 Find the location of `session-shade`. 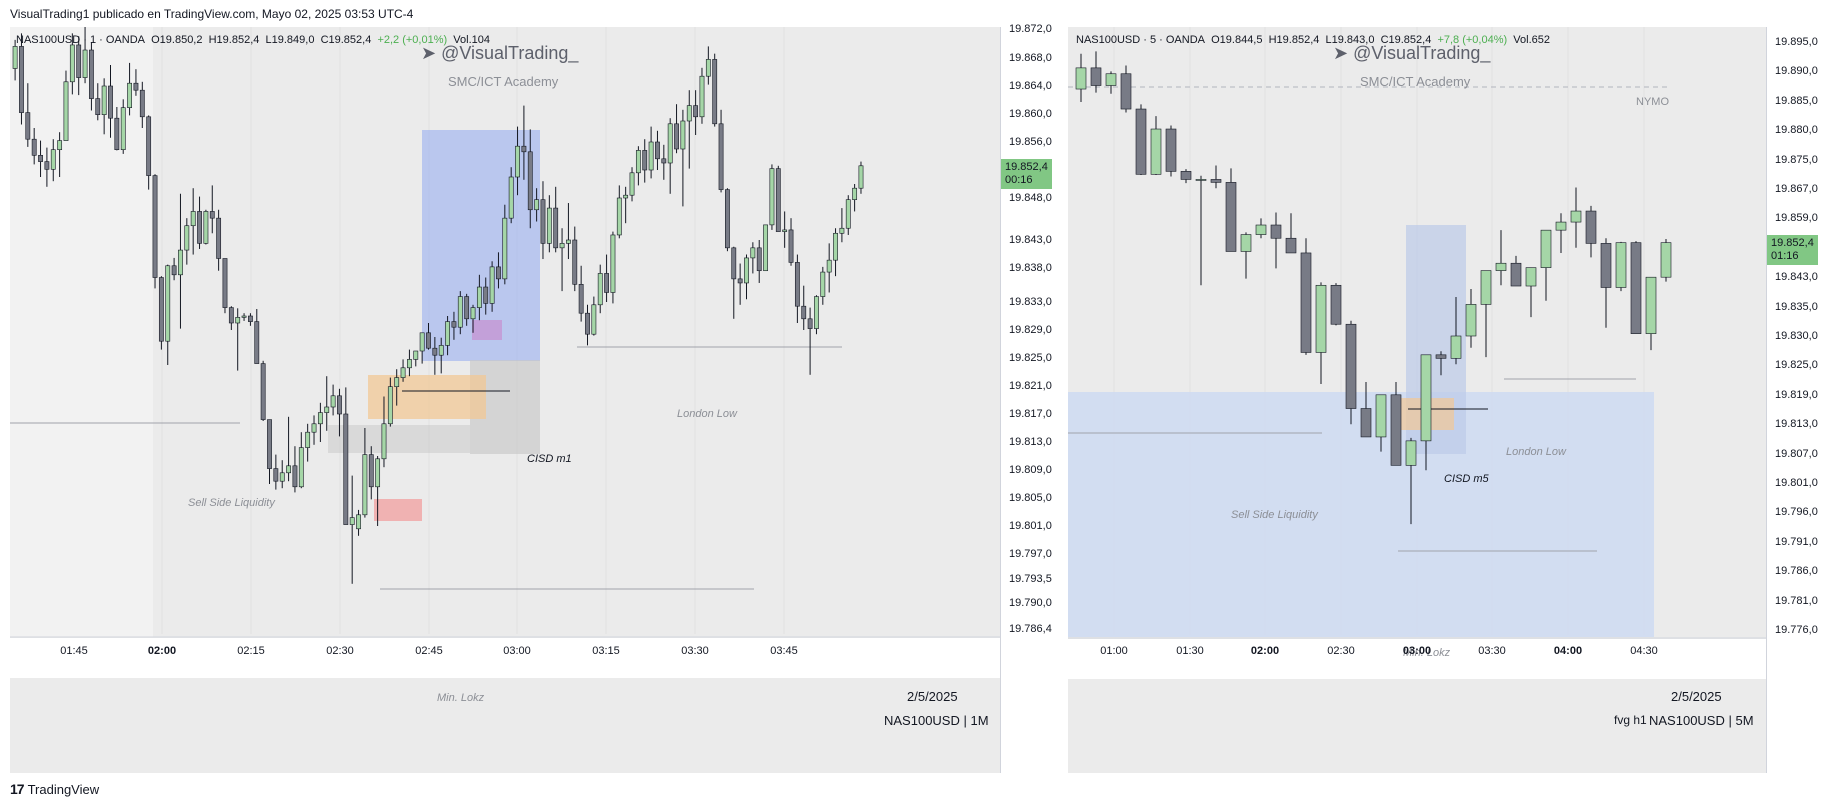

session-shade is located at coordinates (81, 332).